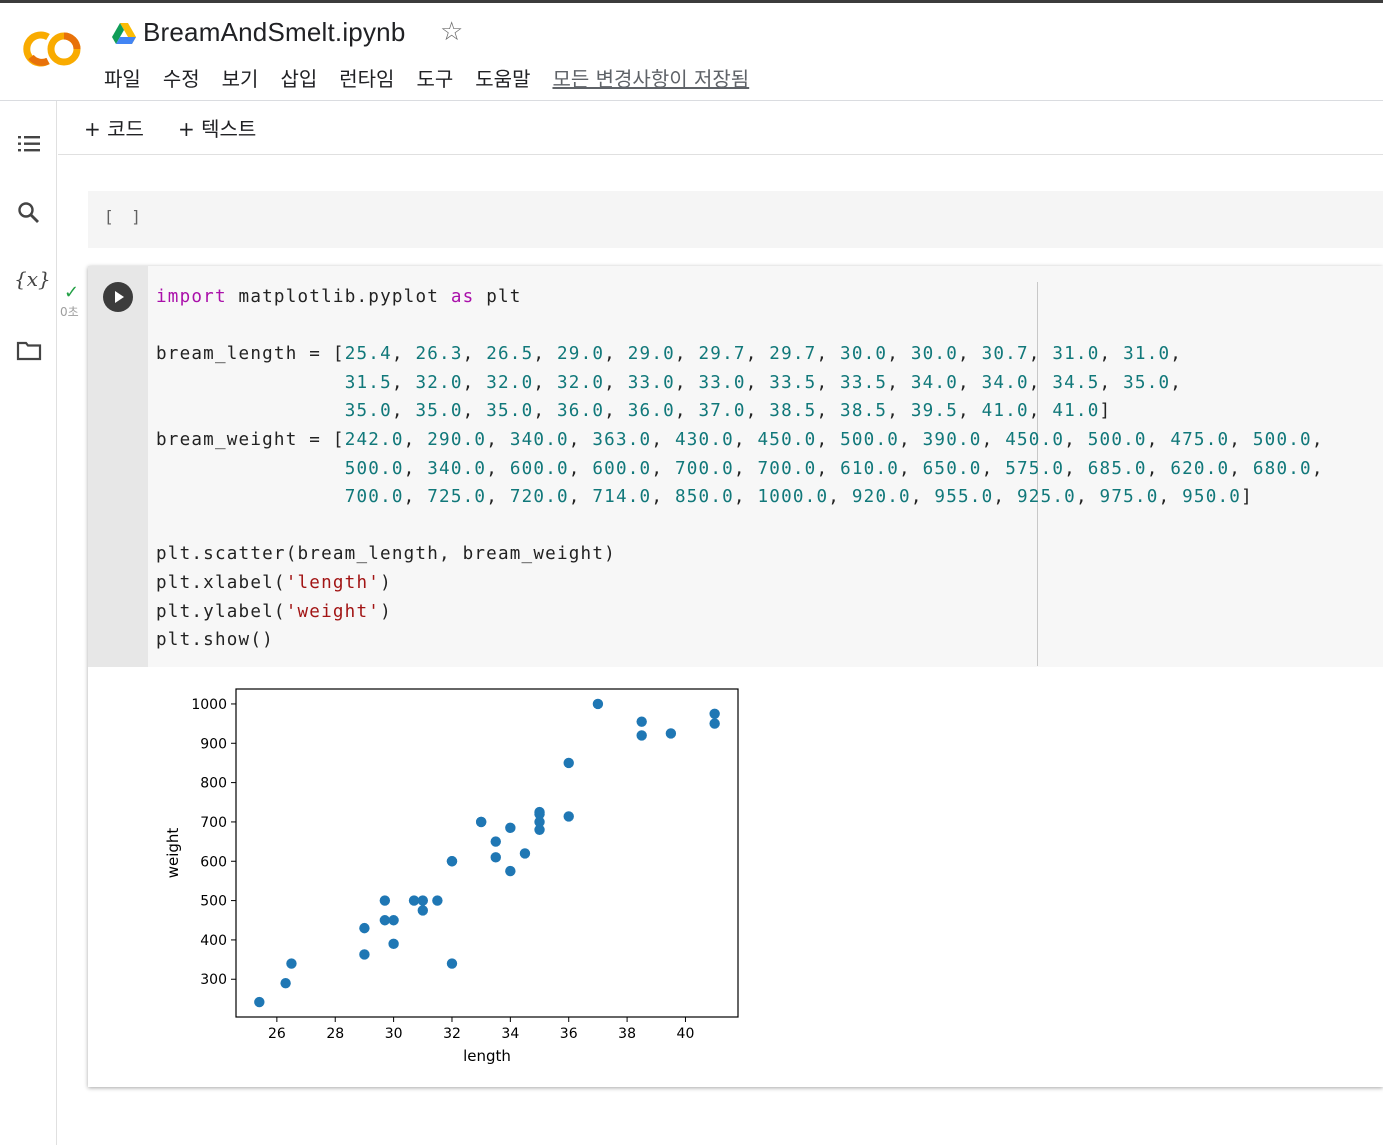 The width and height of the screenshot is (1383, 1145). What do you see at coordinates (29, 213) in the screenshot?
I see `search-icon` at bounding box center [29, 213].